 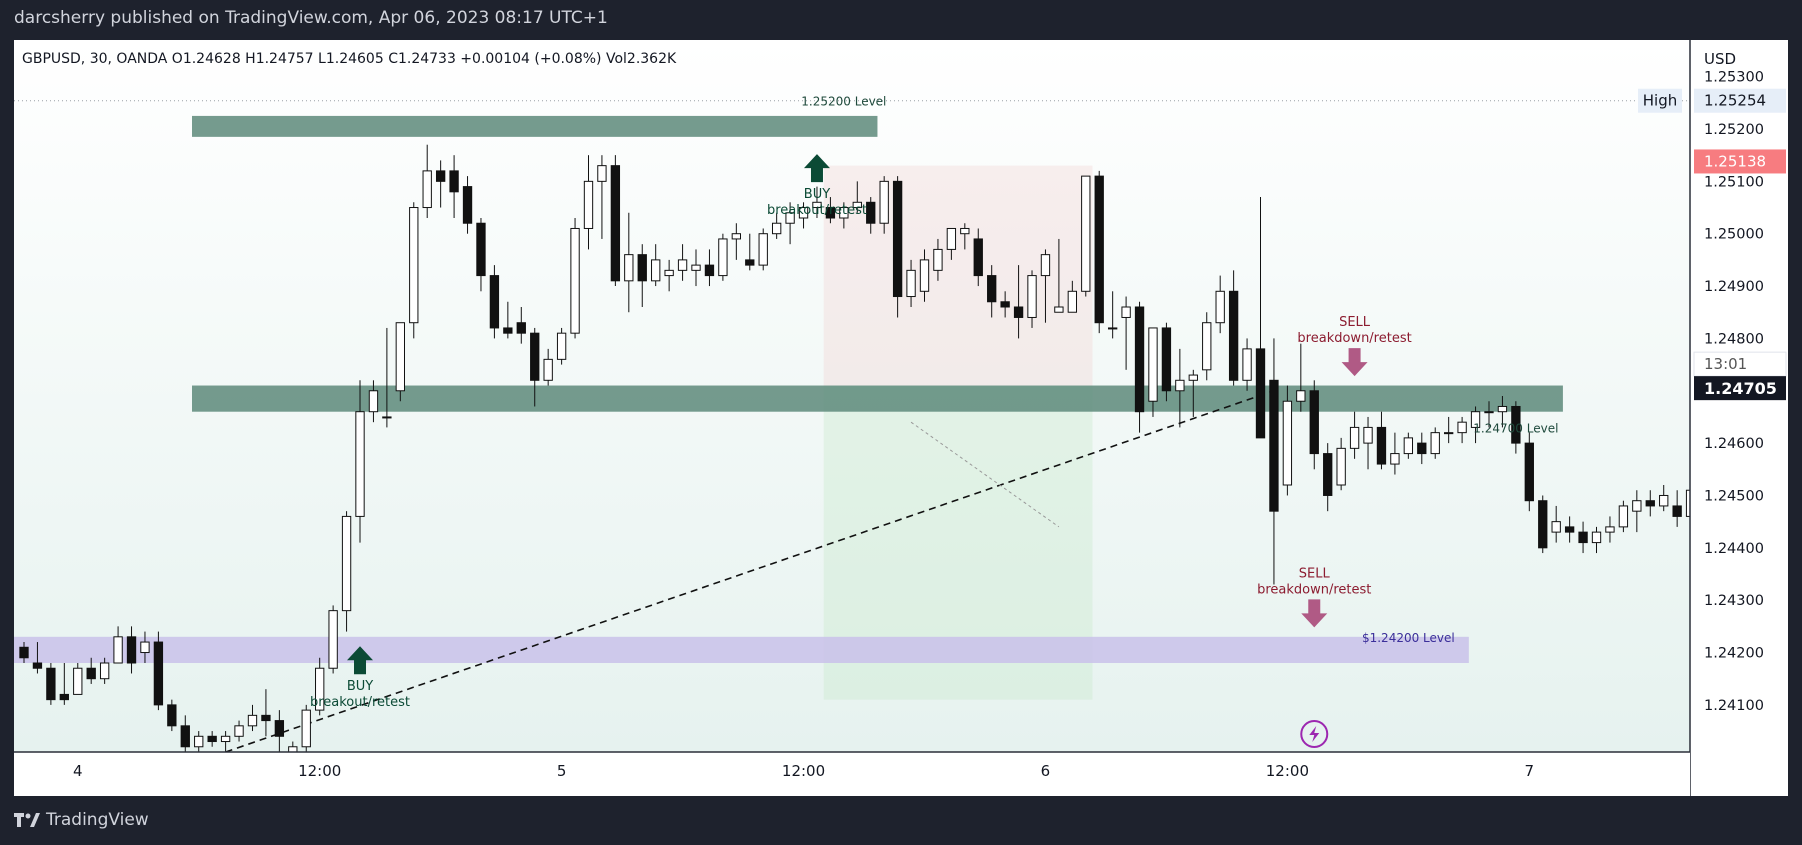 What do you see at coordinates (1740, 161) in the screenshot?
I see `red-value-bg` at bounding box center [1740, 161].